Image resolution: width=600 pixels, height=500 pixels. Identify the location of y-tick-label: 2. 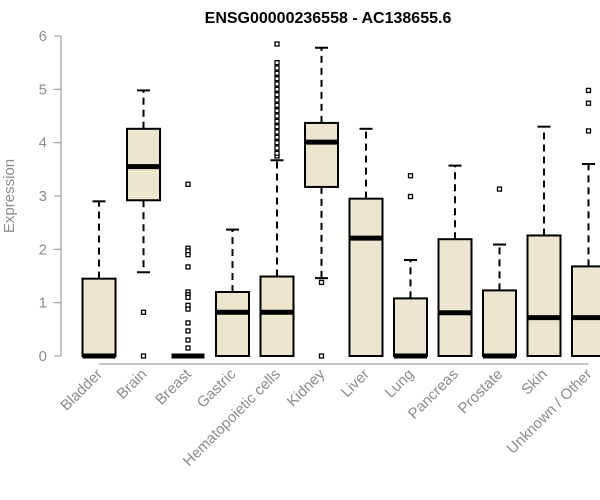
(43, 249).